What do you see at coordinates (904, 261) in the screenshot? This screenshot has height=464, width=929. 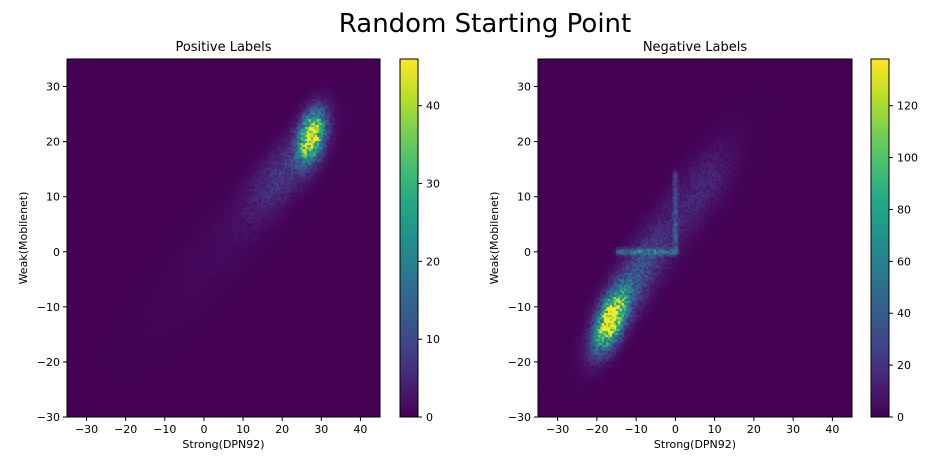 I see `colorbar-tick-label: 60` at bounding box center [904, 261].